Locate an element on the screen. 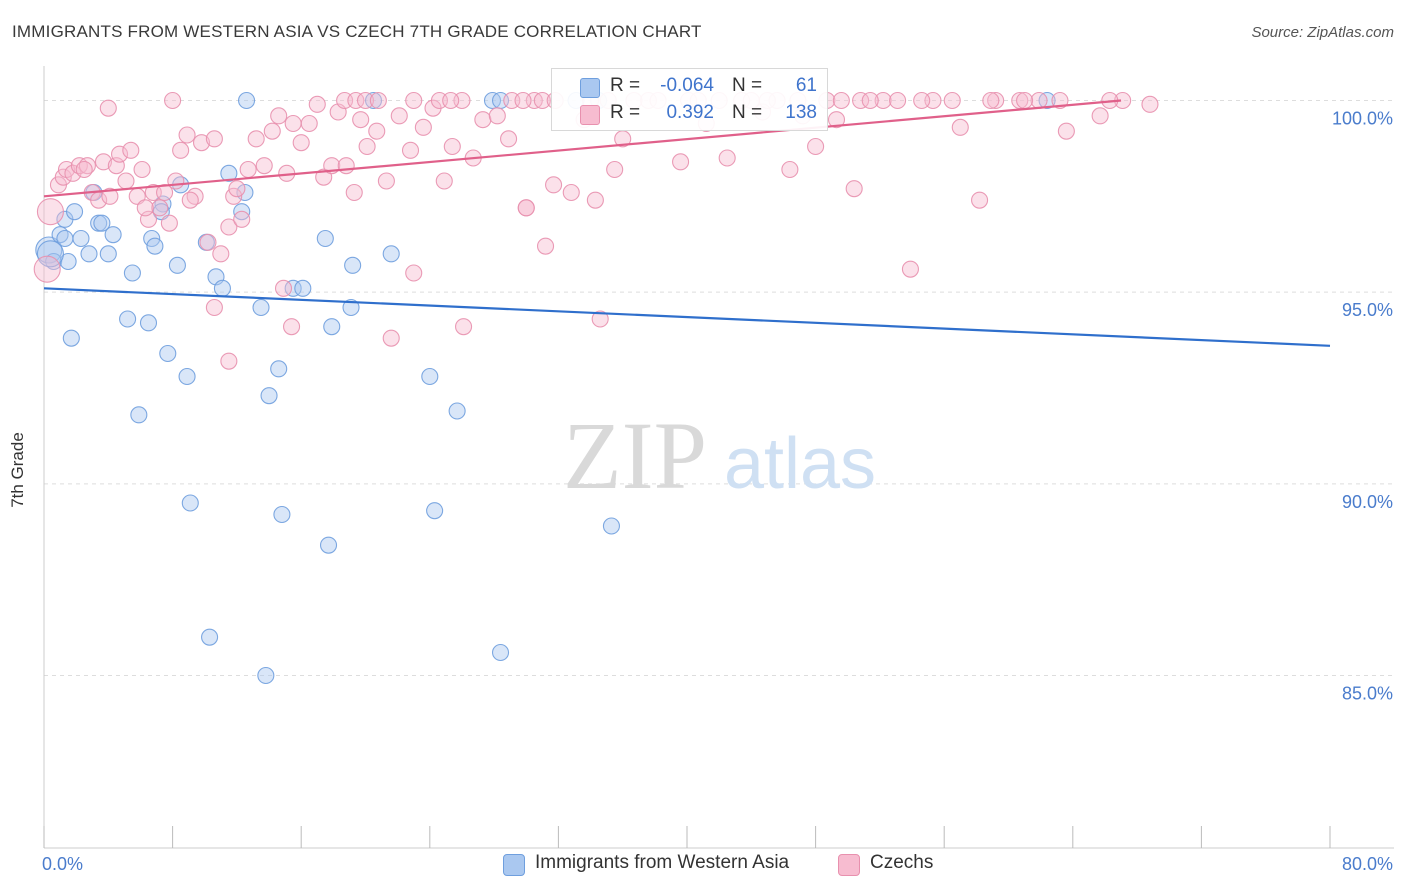 Image resolution: width=1406 pixels, height=892 pixels. n-value-pink: 138 is located at coordinates (801, 112).